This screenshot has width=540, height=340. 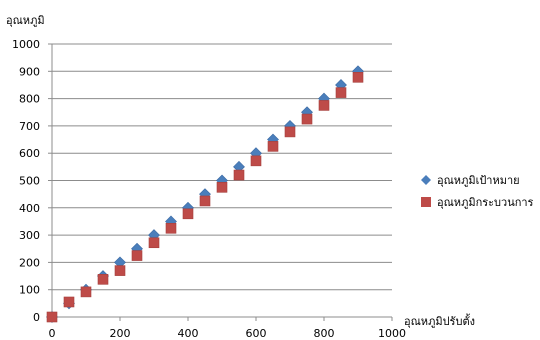 What do you see at coordinates (485, 202) in the screenshot?
I see `legend-label-process: อุณหภูมิกระบวนการ` at bounding box center [485, 202].